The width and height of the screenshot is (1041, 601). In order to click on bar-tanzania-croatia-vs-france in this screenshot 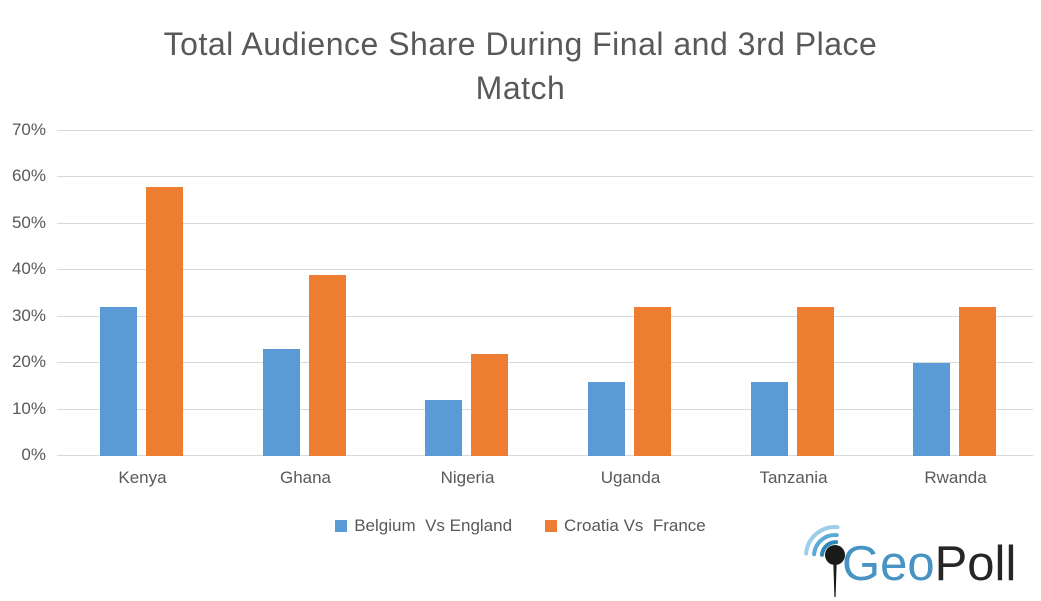, I will do `click(815, 381)`.